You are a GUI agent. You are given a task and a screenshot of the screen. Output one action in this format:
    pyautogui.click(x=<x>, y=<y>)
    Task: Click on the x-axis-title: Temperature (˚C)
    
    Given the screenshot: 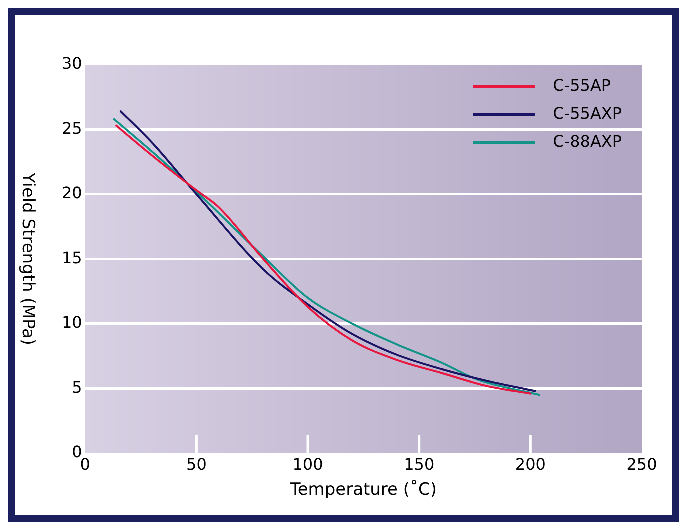 What is the action you would take?
    pyautogui.click(x=363, y=490)
    